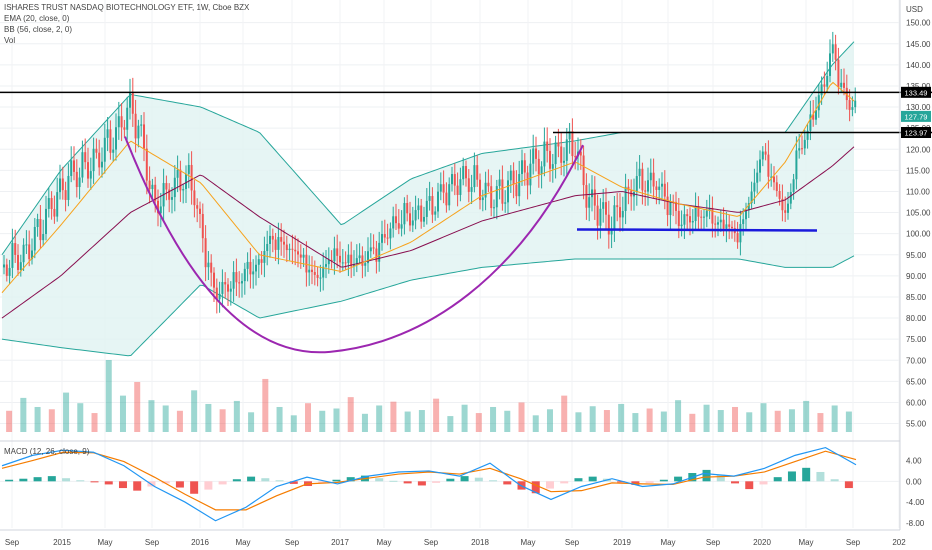 This screenshot has height=550, width=932. I want to click on time-tick-label: 2016, so click(200, 542).